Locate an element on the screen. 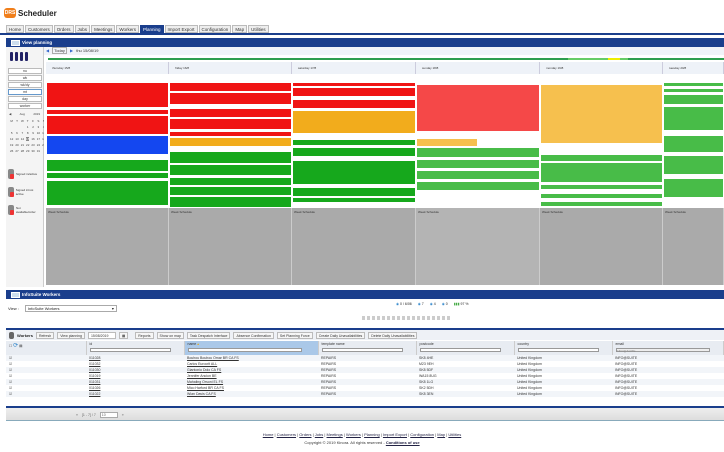 The width and height of the screenshot is (724, 452). view-planning-button: View planning is located at coordinates (71, 335).